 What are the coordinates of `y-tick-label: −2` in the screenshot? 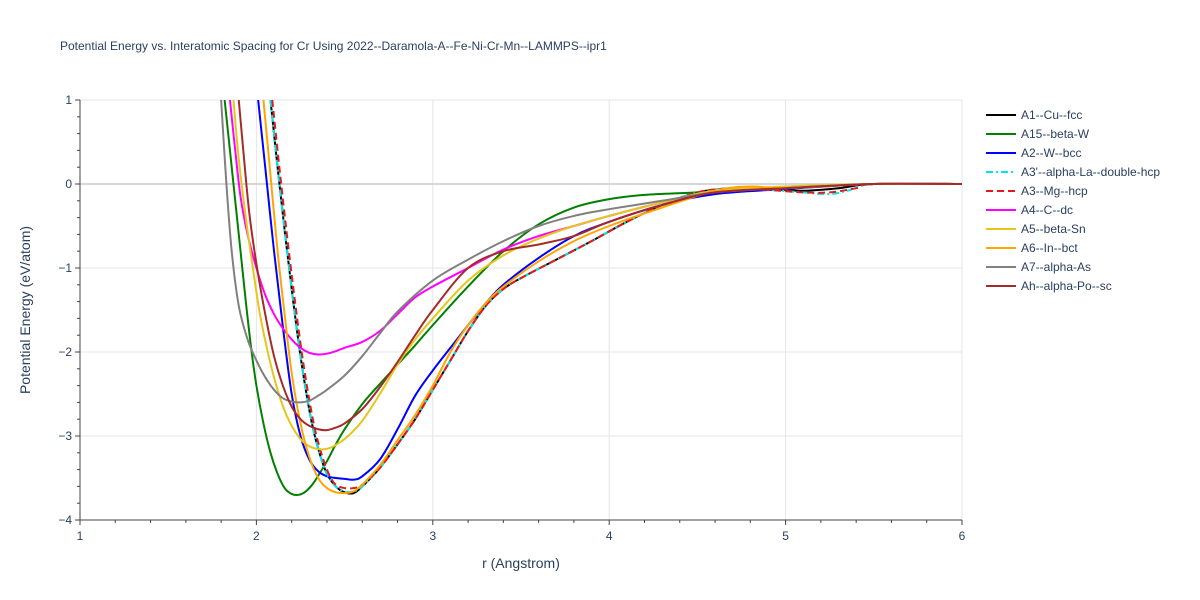 It's located at (65, 352).